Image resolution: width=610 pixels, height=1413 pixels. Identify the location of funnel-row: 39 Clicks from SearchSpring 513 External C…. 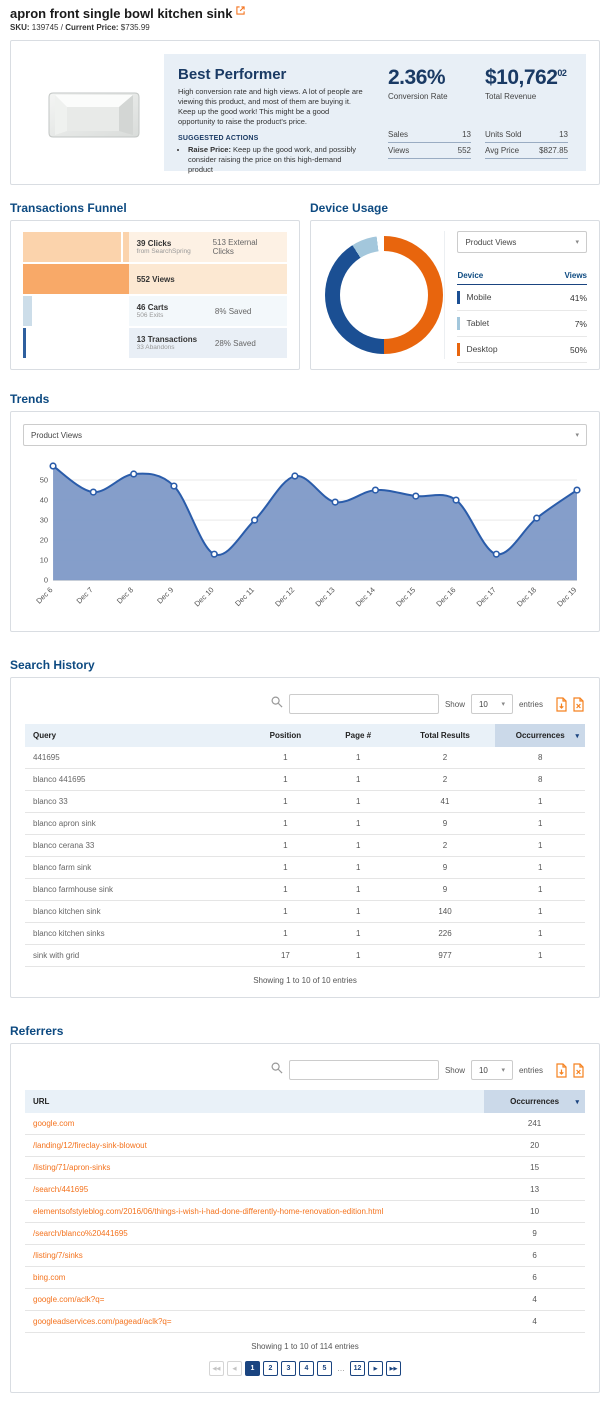
(155, 247).